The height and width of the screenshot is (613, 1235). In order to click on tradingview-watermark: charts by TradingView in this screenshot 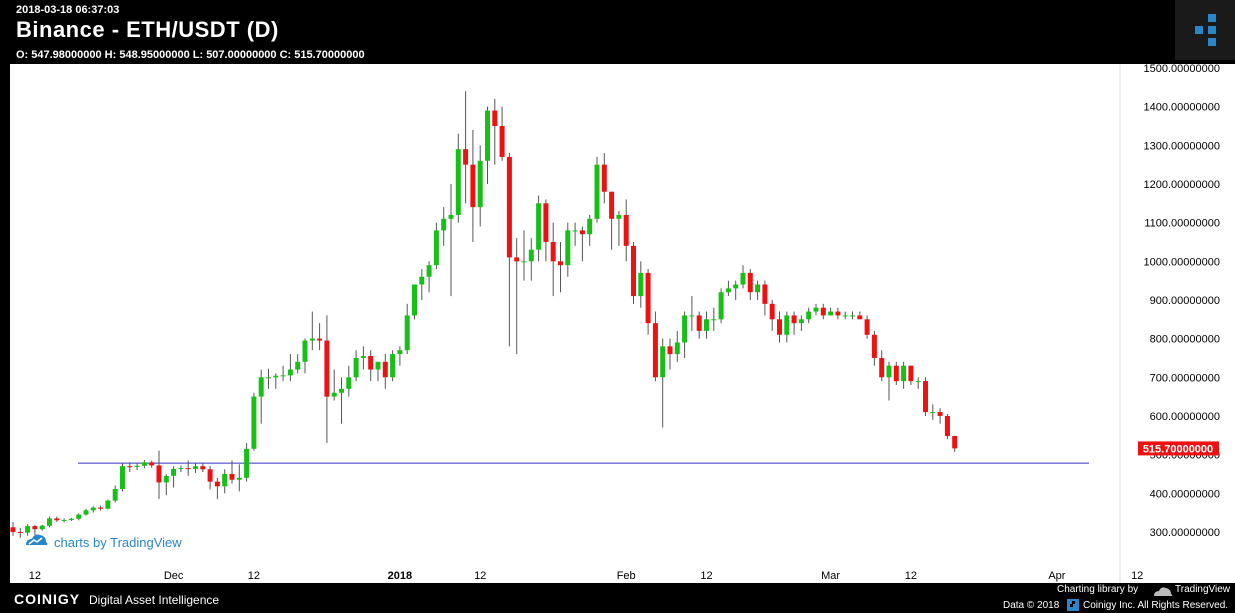, I will do `click(104, 542)`.